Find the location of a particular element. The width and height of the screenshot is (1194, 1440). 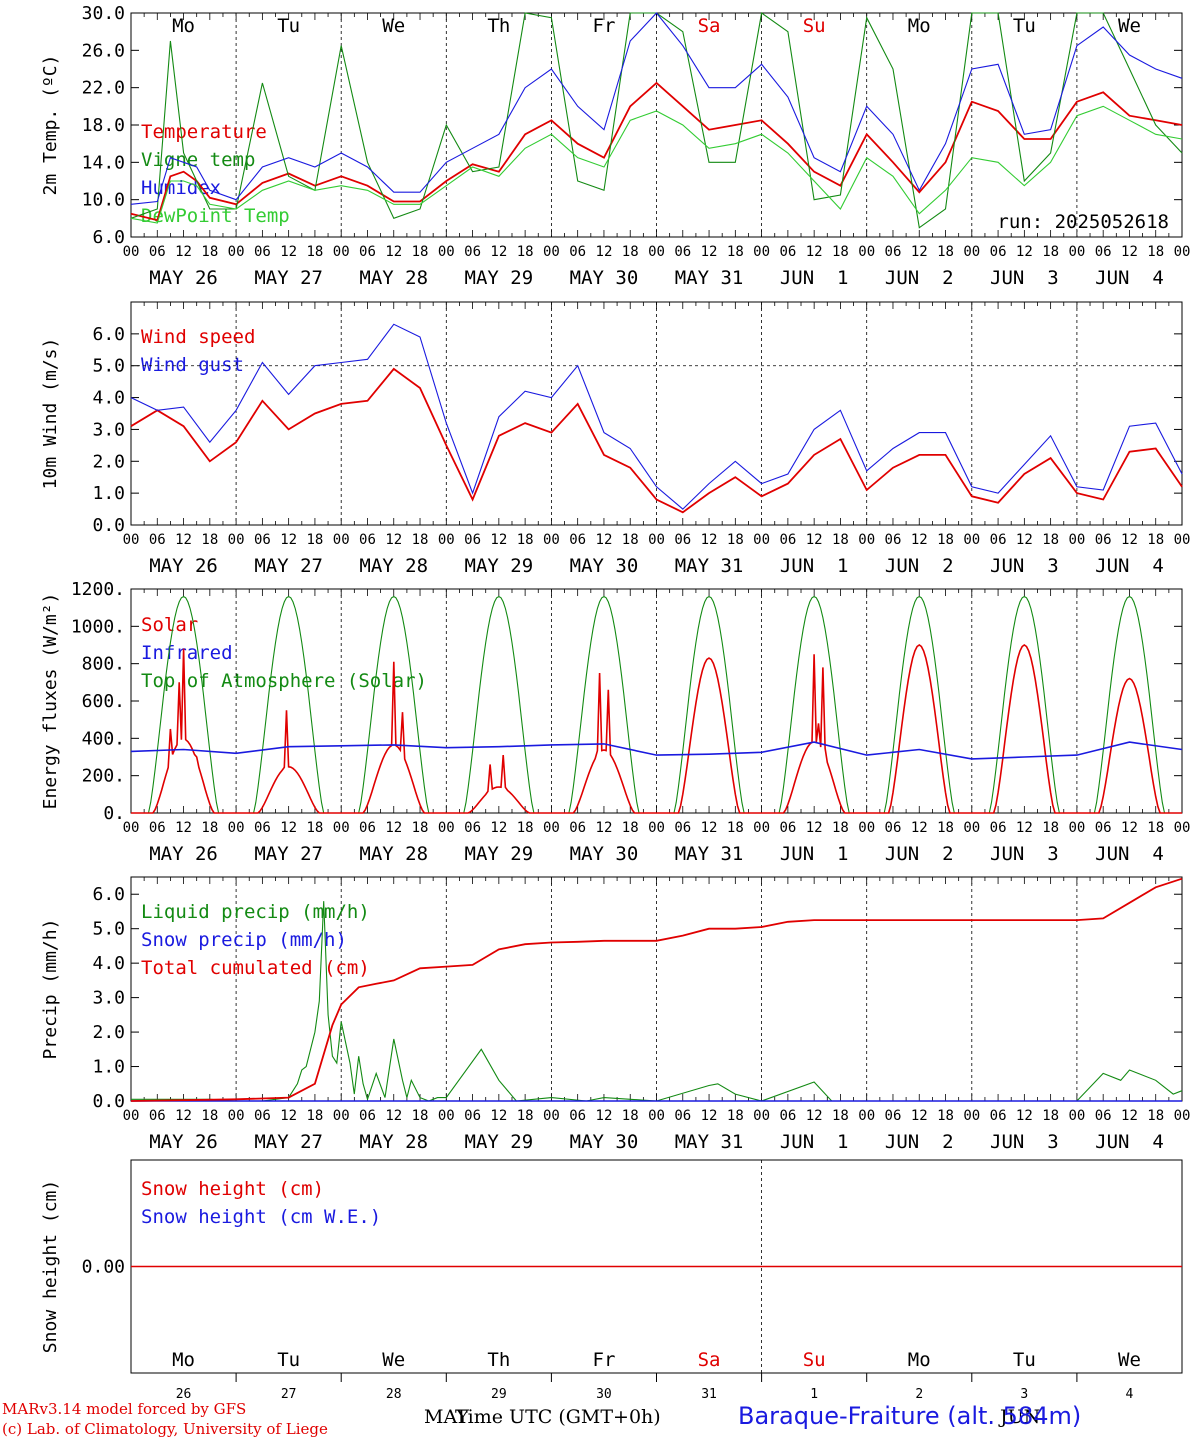

model-credit: MARv3.14 model forced by GFS is located at coordinates (124, 1409).